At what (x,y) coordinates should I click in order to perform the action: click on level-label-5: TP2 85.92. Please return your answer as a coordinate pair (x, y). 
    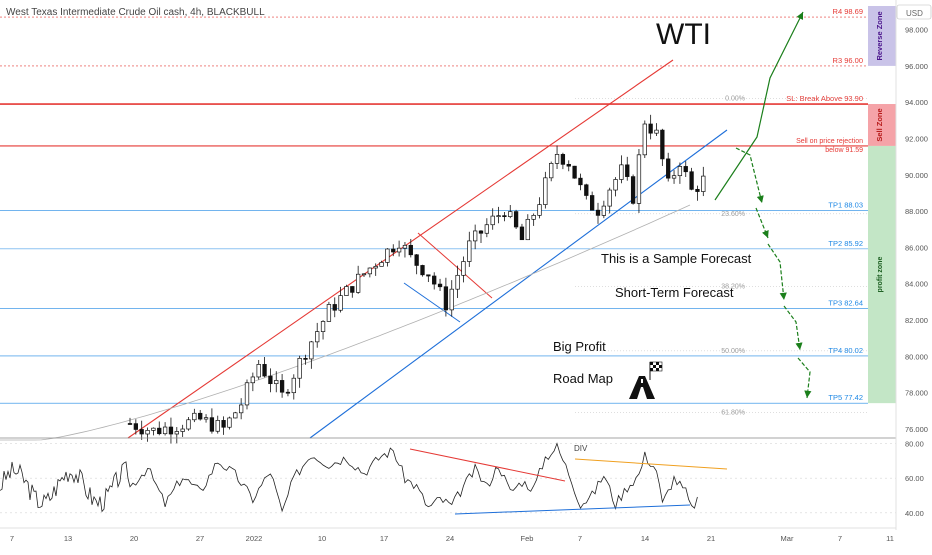
    Looking at the image, I should click on (845, 243).